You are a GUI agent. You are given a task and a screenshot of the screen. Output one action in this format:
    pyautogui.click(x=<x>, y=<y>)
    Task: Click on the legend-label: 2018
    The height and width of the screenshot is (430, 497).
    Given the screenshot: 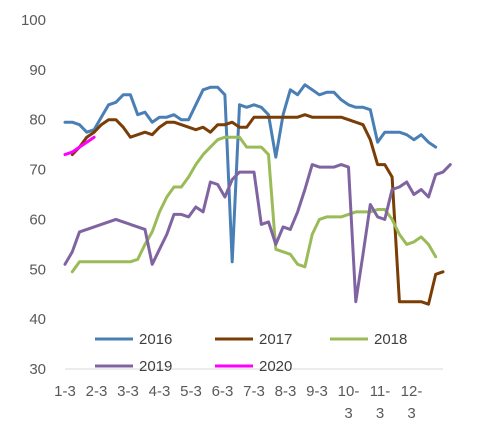 What is the action you would take?
    pyautogui.click(x=390, y=339)
    